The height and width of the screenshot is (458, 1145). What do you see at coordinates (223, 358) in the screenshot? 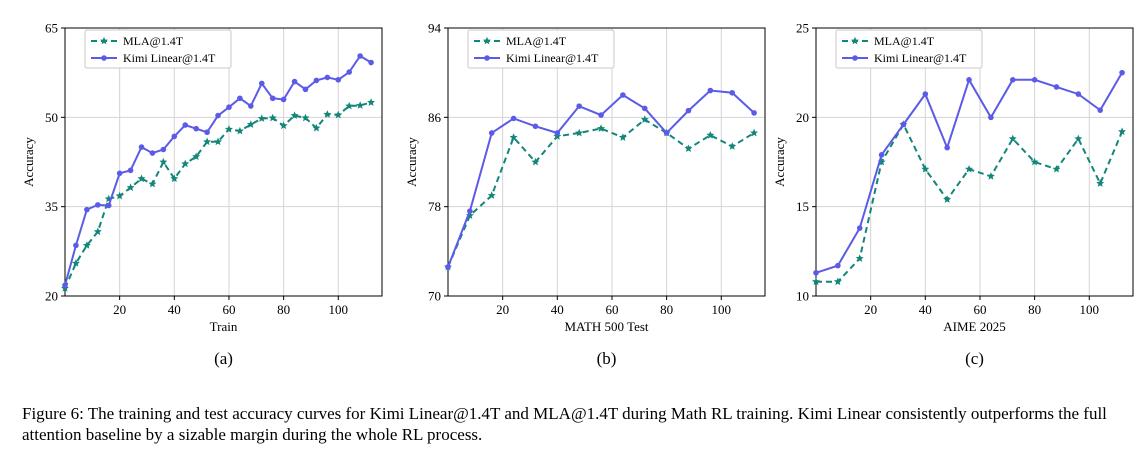
I see `panel-label: (a)` at bounding box center [223, 358].